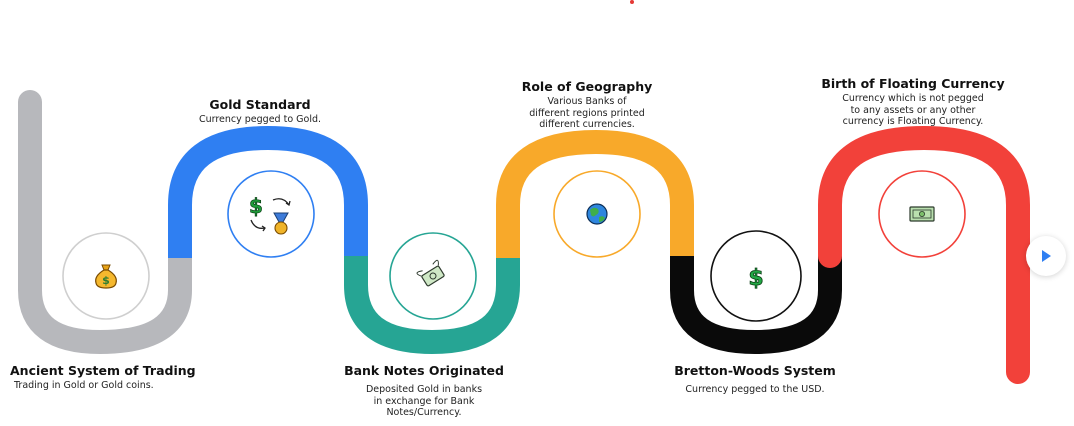  What do you see at coordinates (432, 305) in the screenshot?
I see `path-segment-teal` at bounding box center [432, 305].